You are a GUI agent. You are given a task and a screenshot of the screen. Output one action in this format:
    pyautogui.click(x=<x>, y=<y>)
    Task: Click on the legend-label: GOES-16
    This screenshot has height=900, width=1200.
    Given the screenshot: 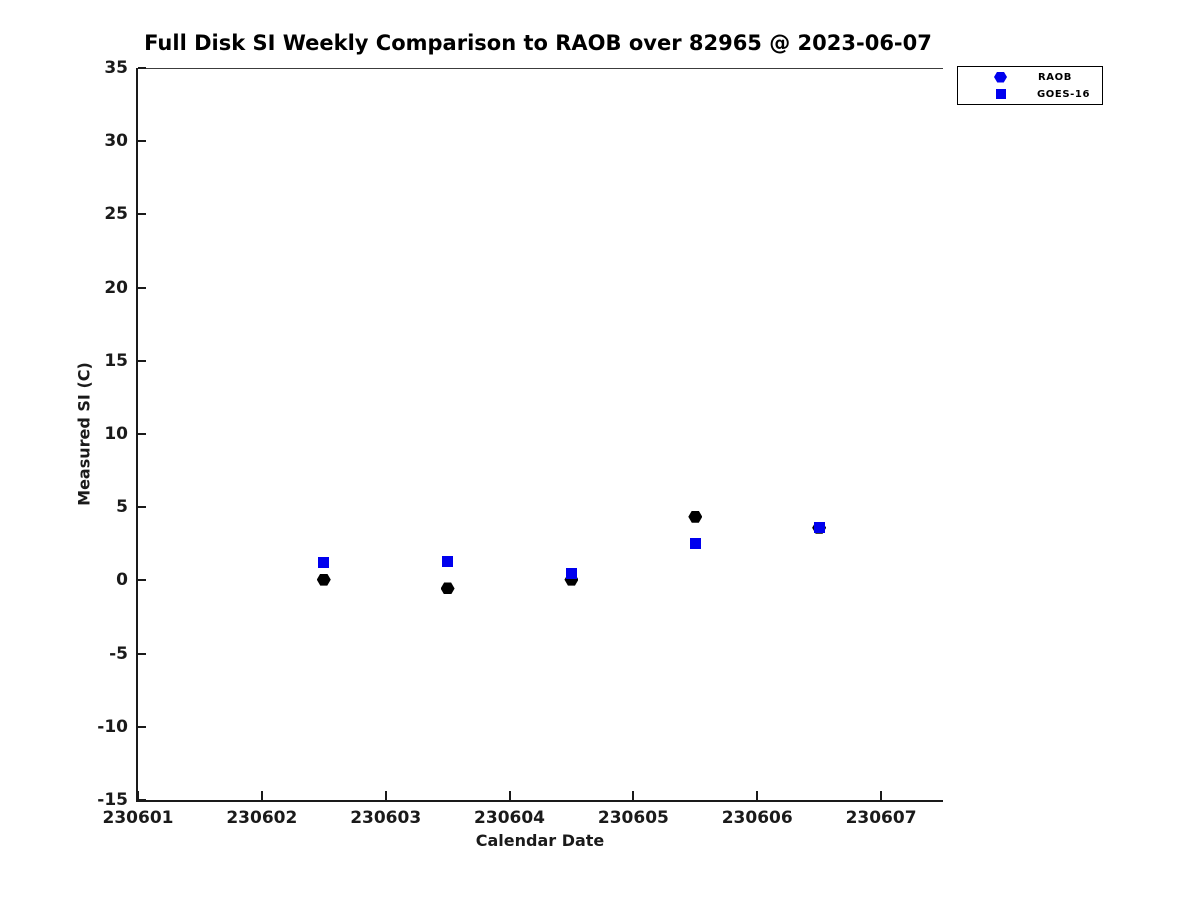 What is the action you would take?
    pyautogui.click(x=1064, y=94)
    